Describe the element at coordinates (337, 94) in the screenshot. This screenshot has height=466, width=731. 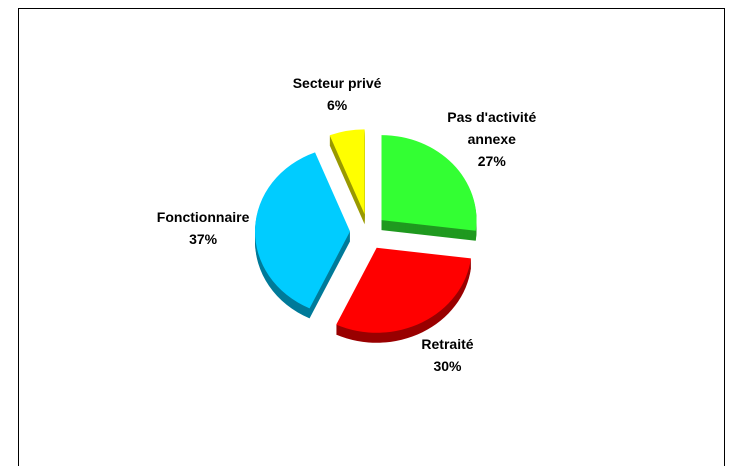
I see `data-label: Secteur privé 6%` at that location.